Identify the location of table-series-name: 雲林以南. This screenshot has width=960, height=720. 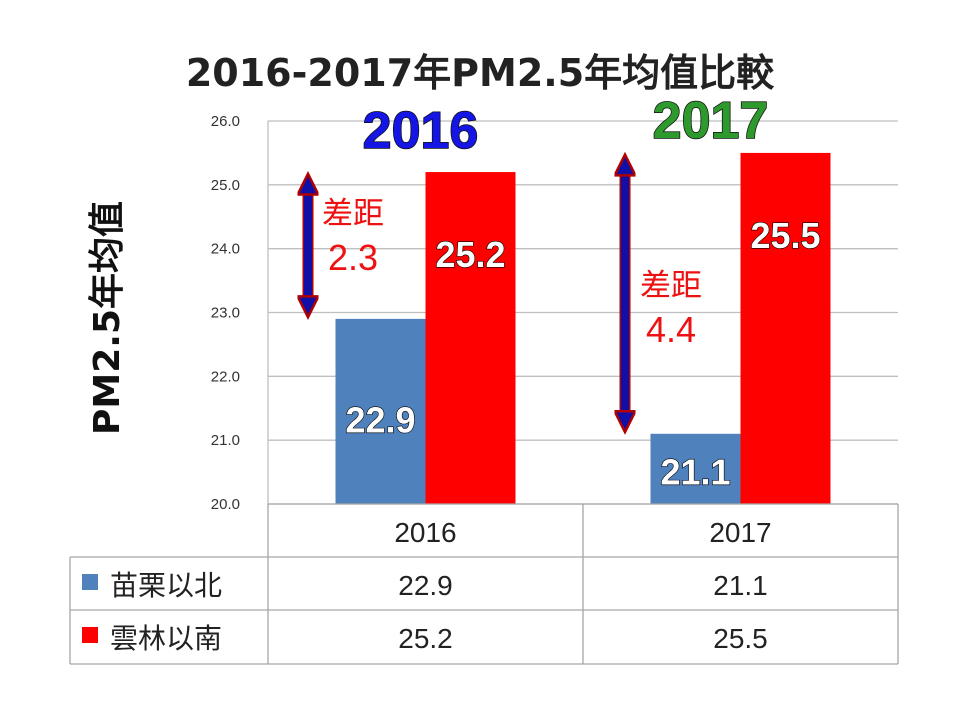
(166, 638).